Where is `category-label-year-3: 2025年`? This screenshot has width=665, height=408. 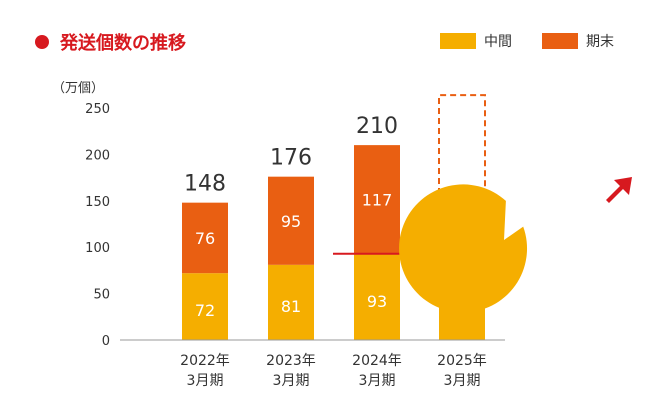
category-label-year-3: 2025年 is located at coordinates (462, 361).